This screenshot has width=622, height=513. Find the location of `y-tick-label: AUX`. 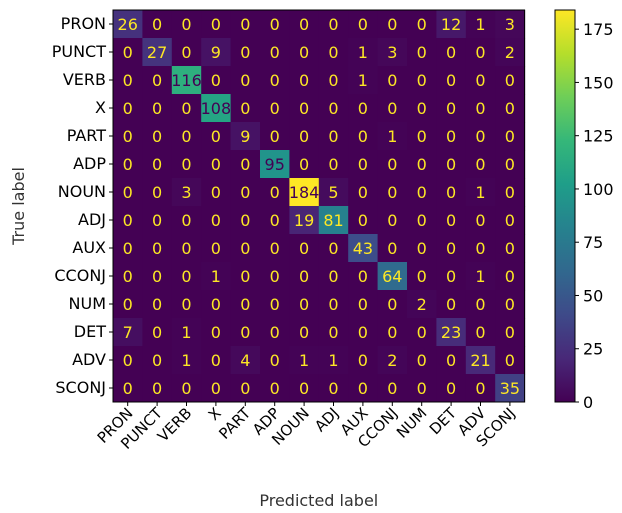

y-tick-label: AUX is located at coordinates (89, 247).